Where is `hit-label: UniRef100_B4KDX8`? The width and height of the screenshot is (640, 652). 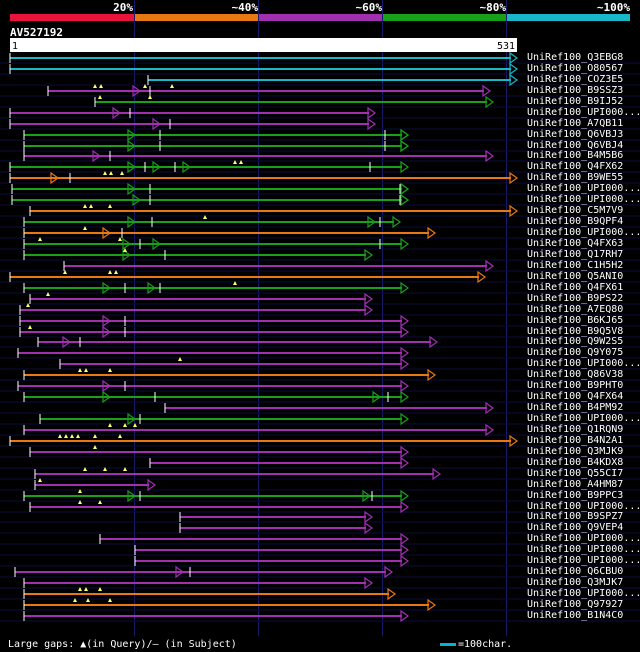 hit-label: UniRef100_B4KDX8 is located at coordinates (575, 462).